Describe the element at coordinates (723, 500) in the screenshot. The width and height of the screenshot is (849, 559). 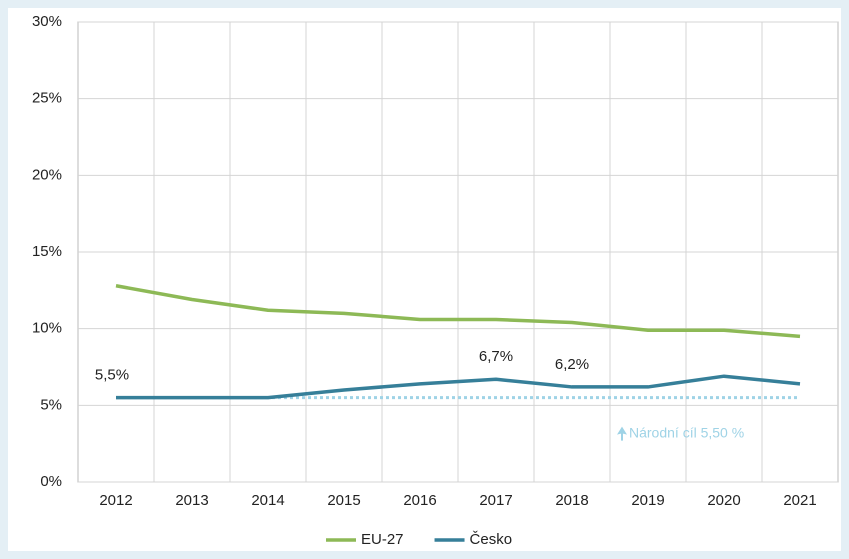
I see `x-tick-label: 2020` at that location.